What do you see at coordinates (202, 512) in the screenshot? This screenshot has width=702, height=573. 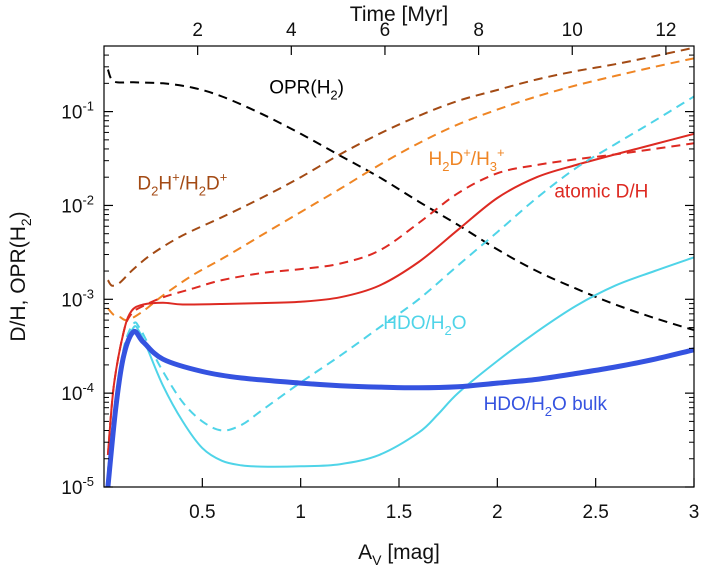 I see `x-tick-label: 0.5` at bounding box center [202, 512].